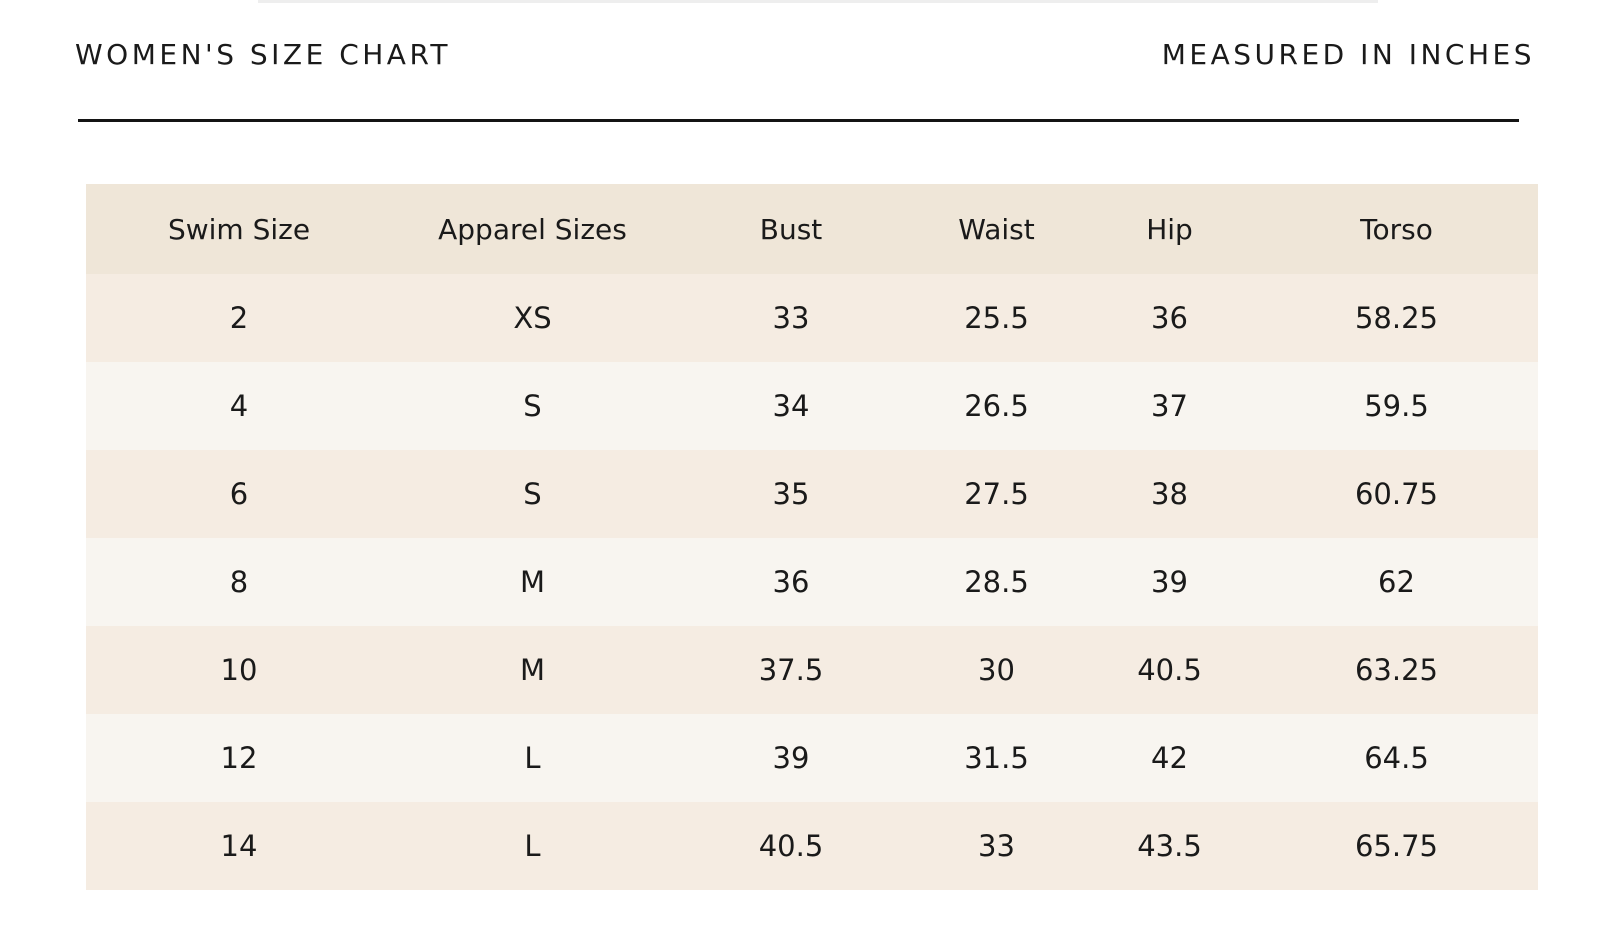 The image size is (1610, 942). Describe the element at coordinates (239, 846) in the screenshot. I see `cell-swim-size: 14` at that location.